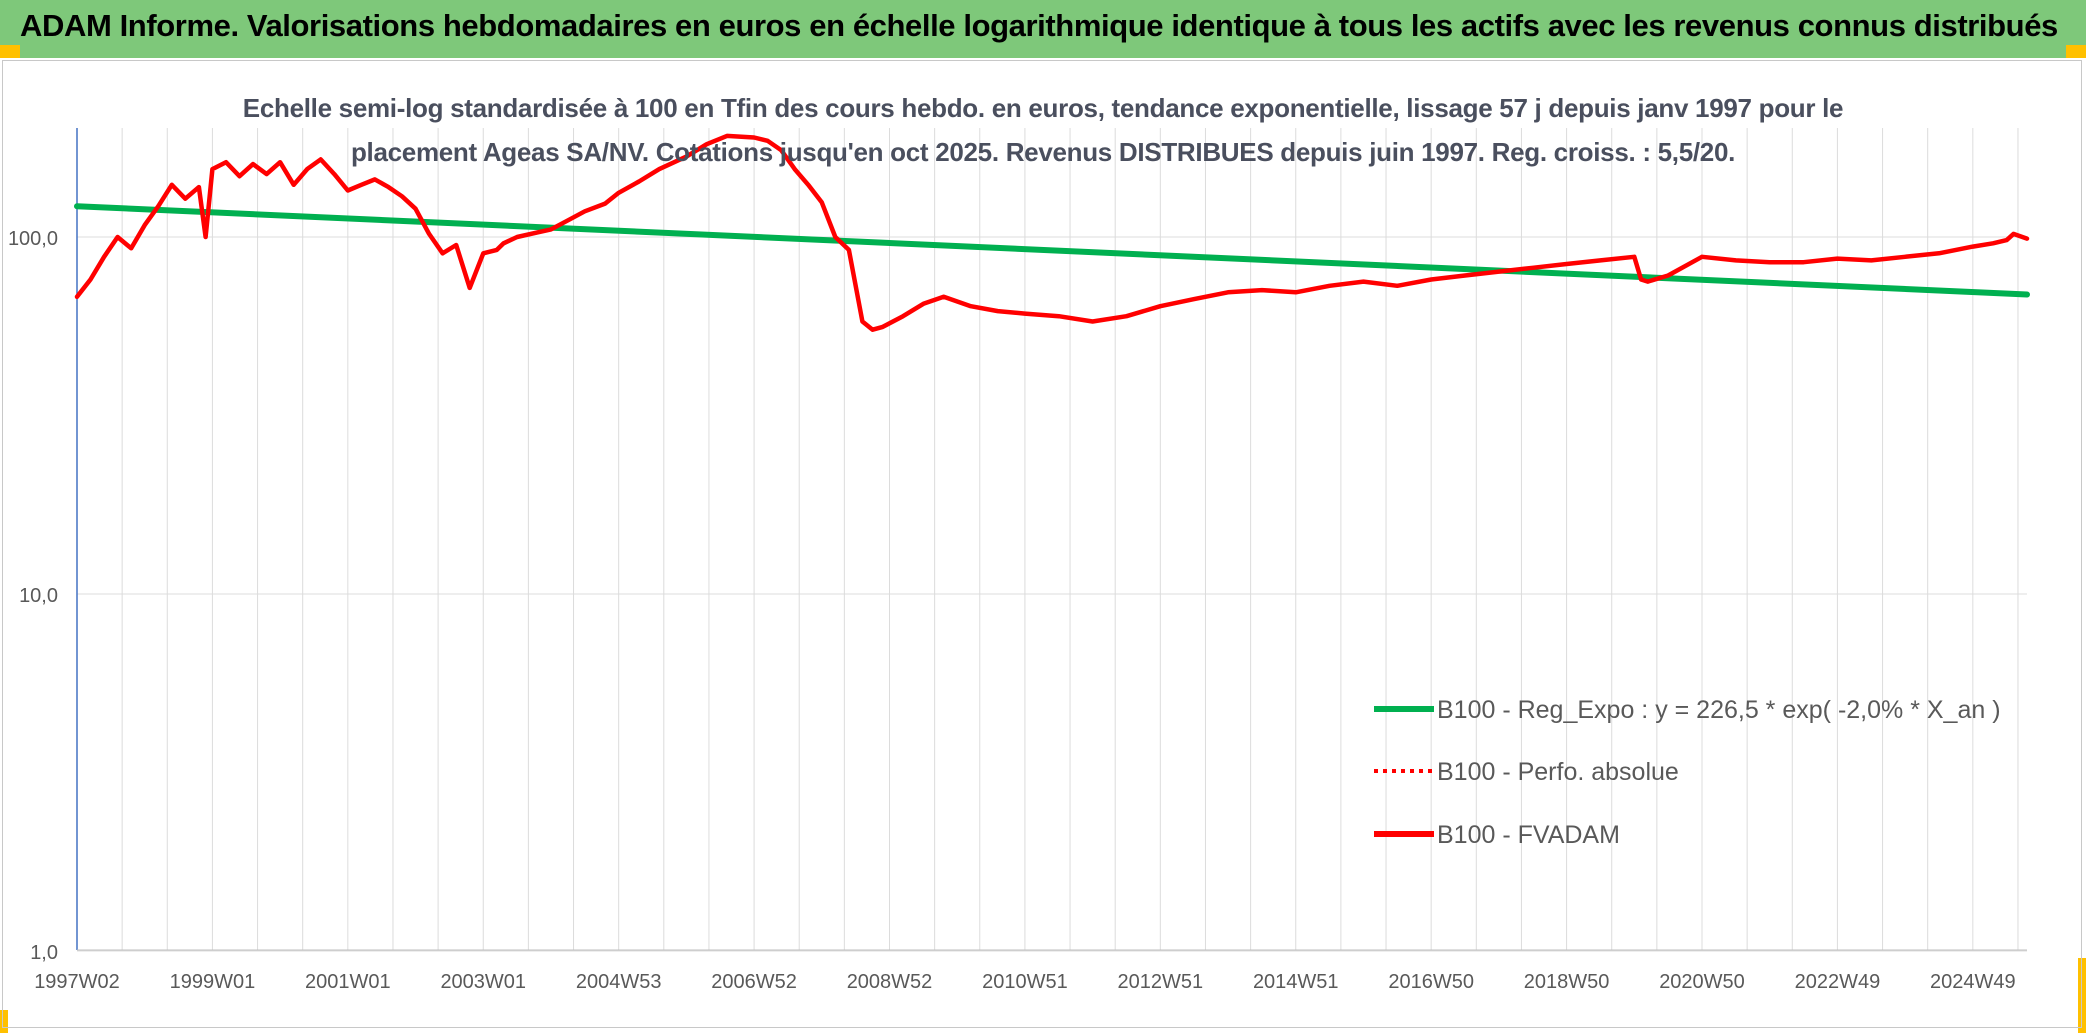 This screenshot has width=2086, height=1033. I want to click on y-tick-label: 10,0, so click(38, 596).